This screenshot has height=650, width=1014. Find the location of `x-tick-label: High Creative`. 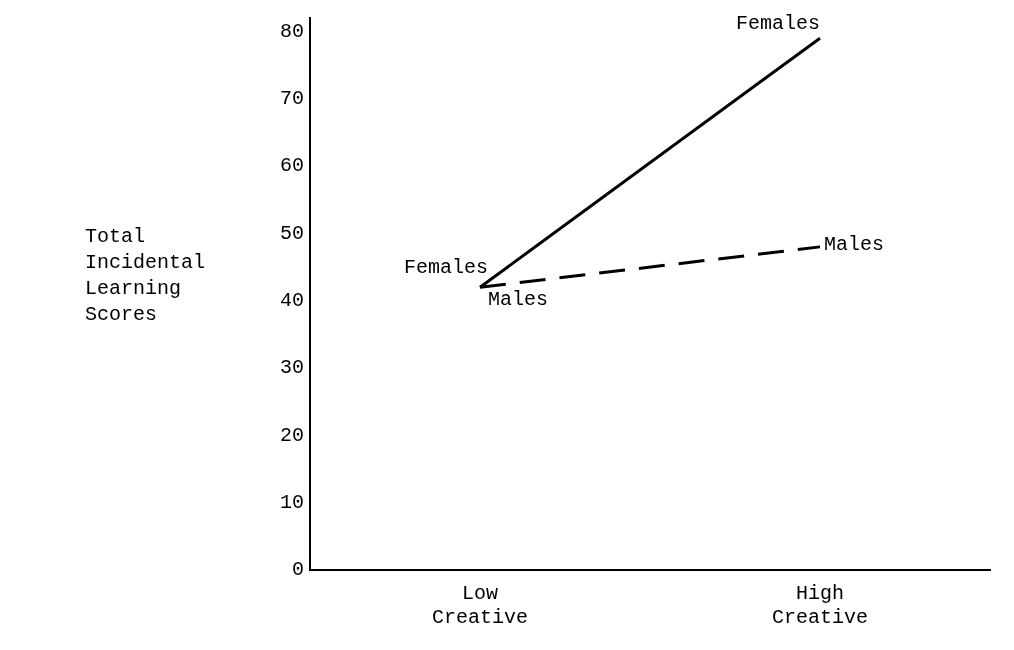

x-tick-label: High Creative is located at coordinates (820, 606).